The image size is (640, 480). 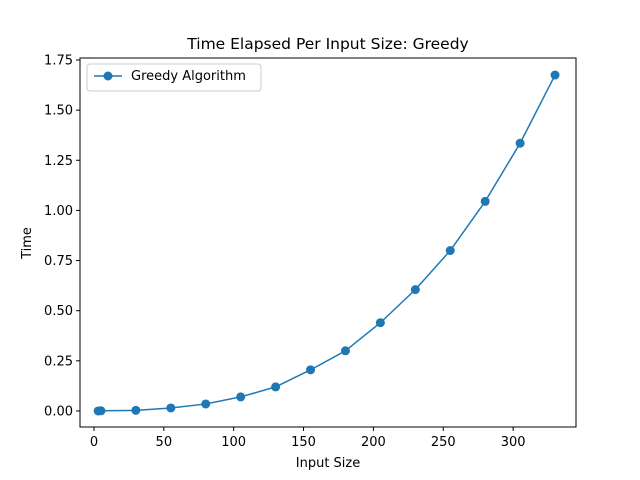 I want to click on x-tick-label: 100, so click(x=233, y=442).